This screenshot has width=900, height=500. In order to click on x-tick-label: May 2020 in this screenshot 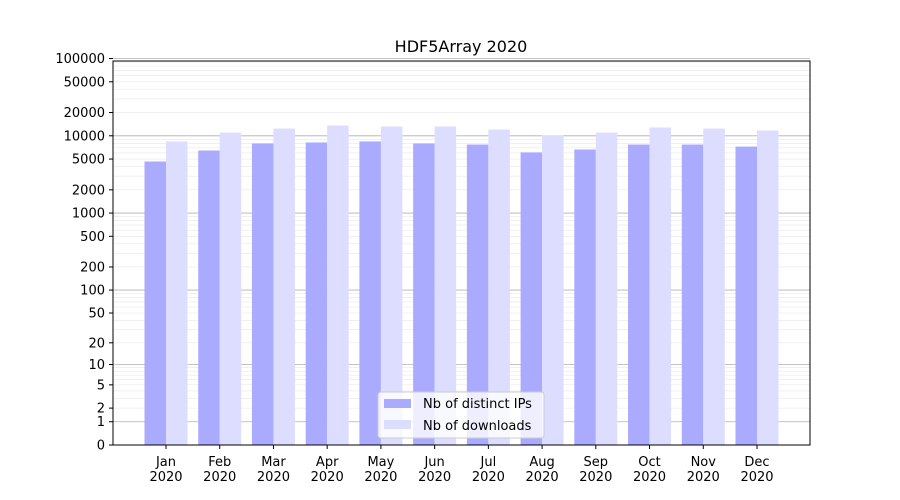, I will do `click(380, 470)`.